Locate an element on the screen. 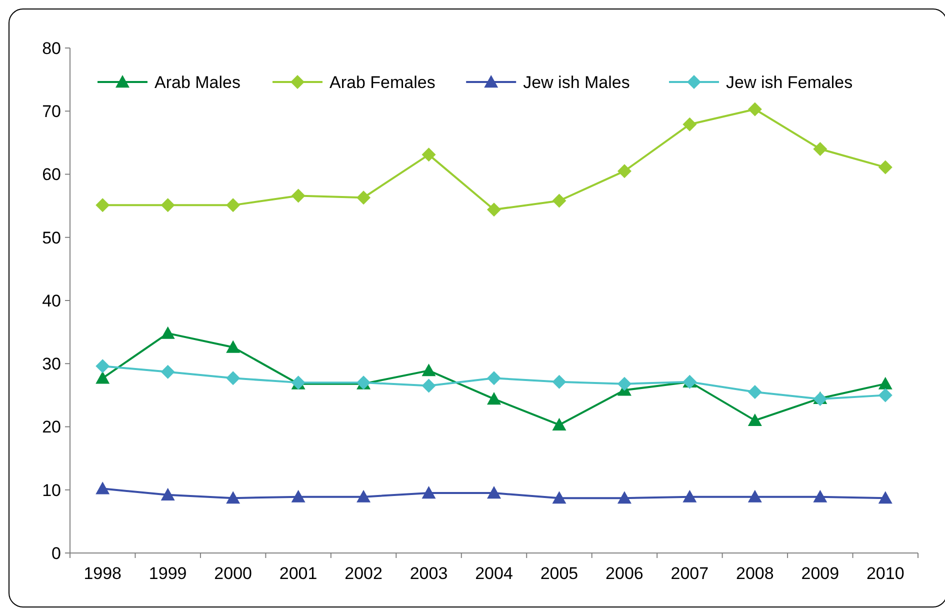 The image size is (945, 610). legend-label: Arab Males is located at coordinates (197, 82).